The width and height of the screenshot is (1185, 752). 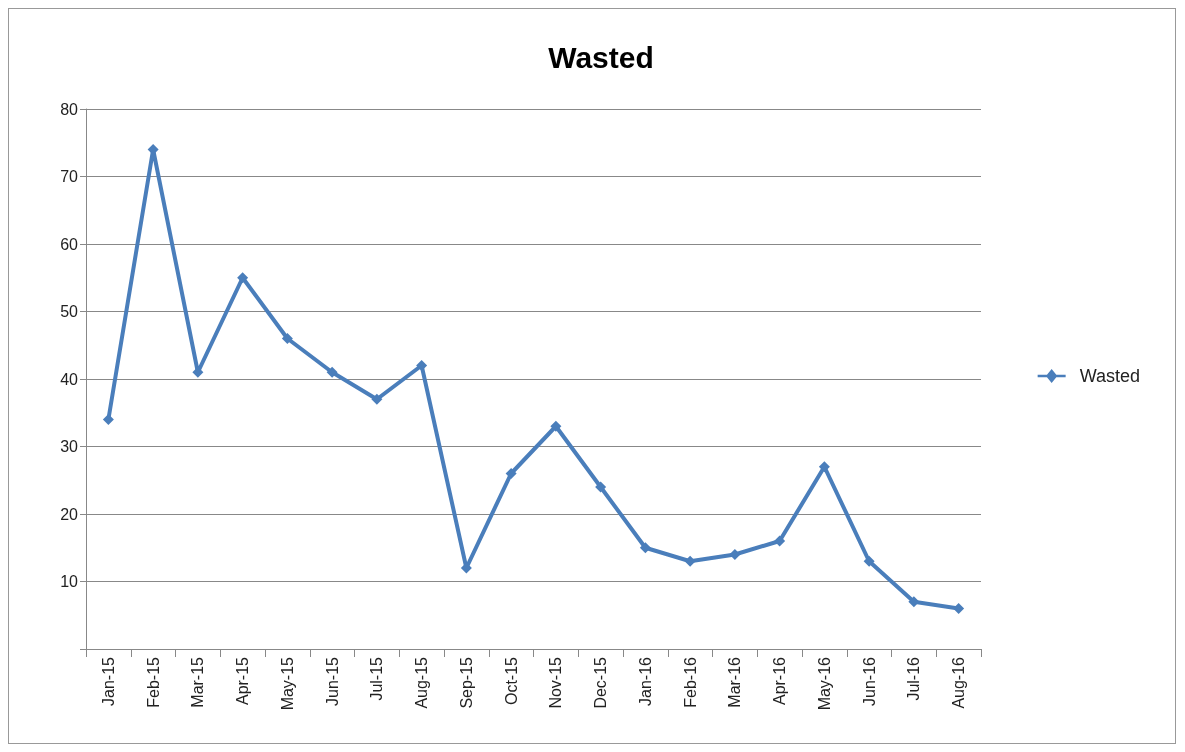 What do you see at coordinates (466, 682) in the screenshot?
I see `x-tick-label: Sep-15` at bounding box center [466, 682].